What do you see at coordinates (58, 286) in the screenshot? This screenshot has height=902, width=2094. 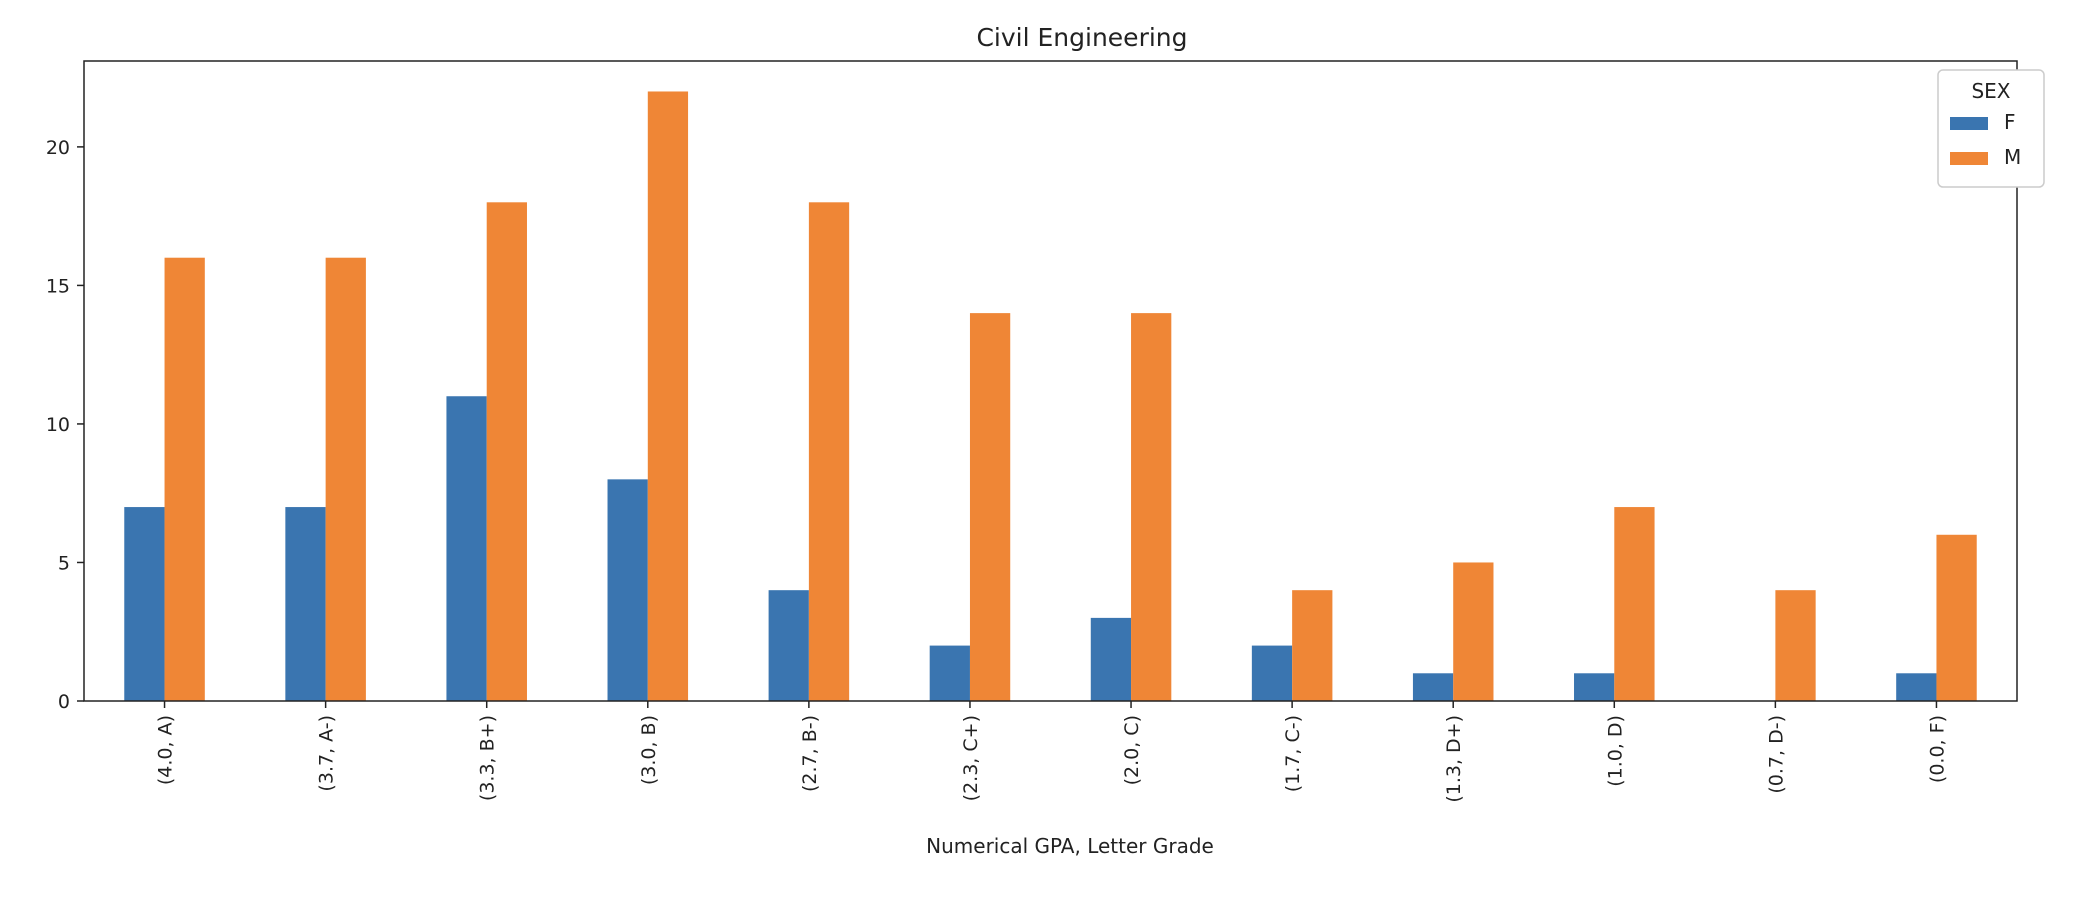 I see `y-tick-label: 15` at bounding box center [58, 286].